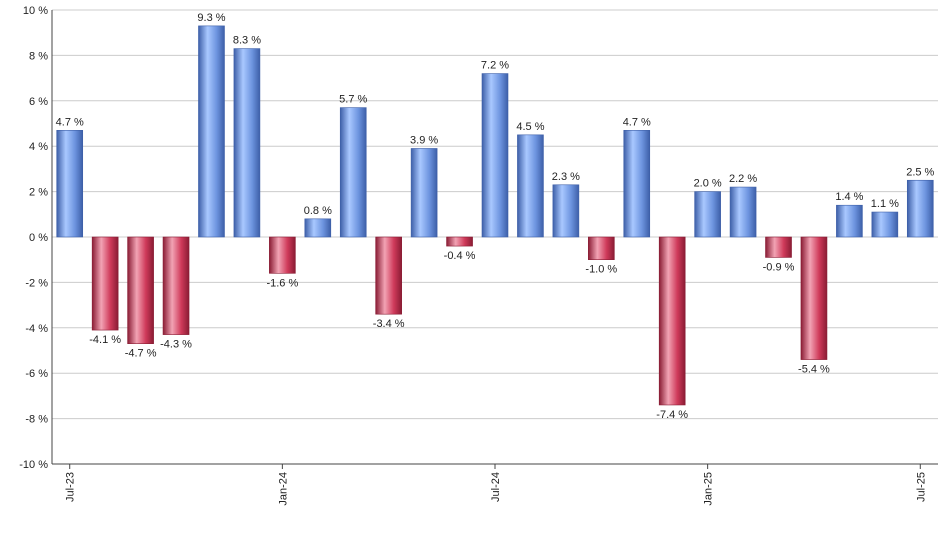 Image resolution: width=940 pixels, height=550 pixels. What do you see at coordinates (36, 420) in the screenshot?
I see `y-tick-label: -8 %` at bounding box center [36, 420].